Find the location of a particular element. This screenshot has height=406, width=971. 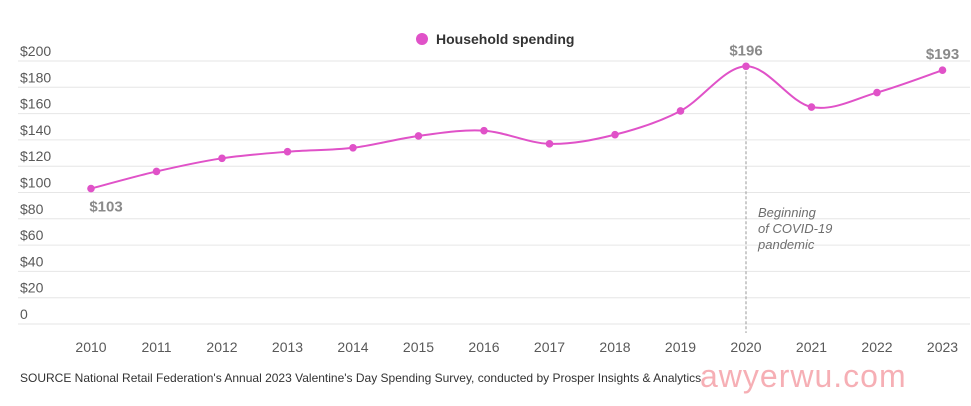

y-axis-ticks: 0 $20 $40 $60 $80 $100 $120 $140 $160 $180 $200 is located at coordinates (35, 182).